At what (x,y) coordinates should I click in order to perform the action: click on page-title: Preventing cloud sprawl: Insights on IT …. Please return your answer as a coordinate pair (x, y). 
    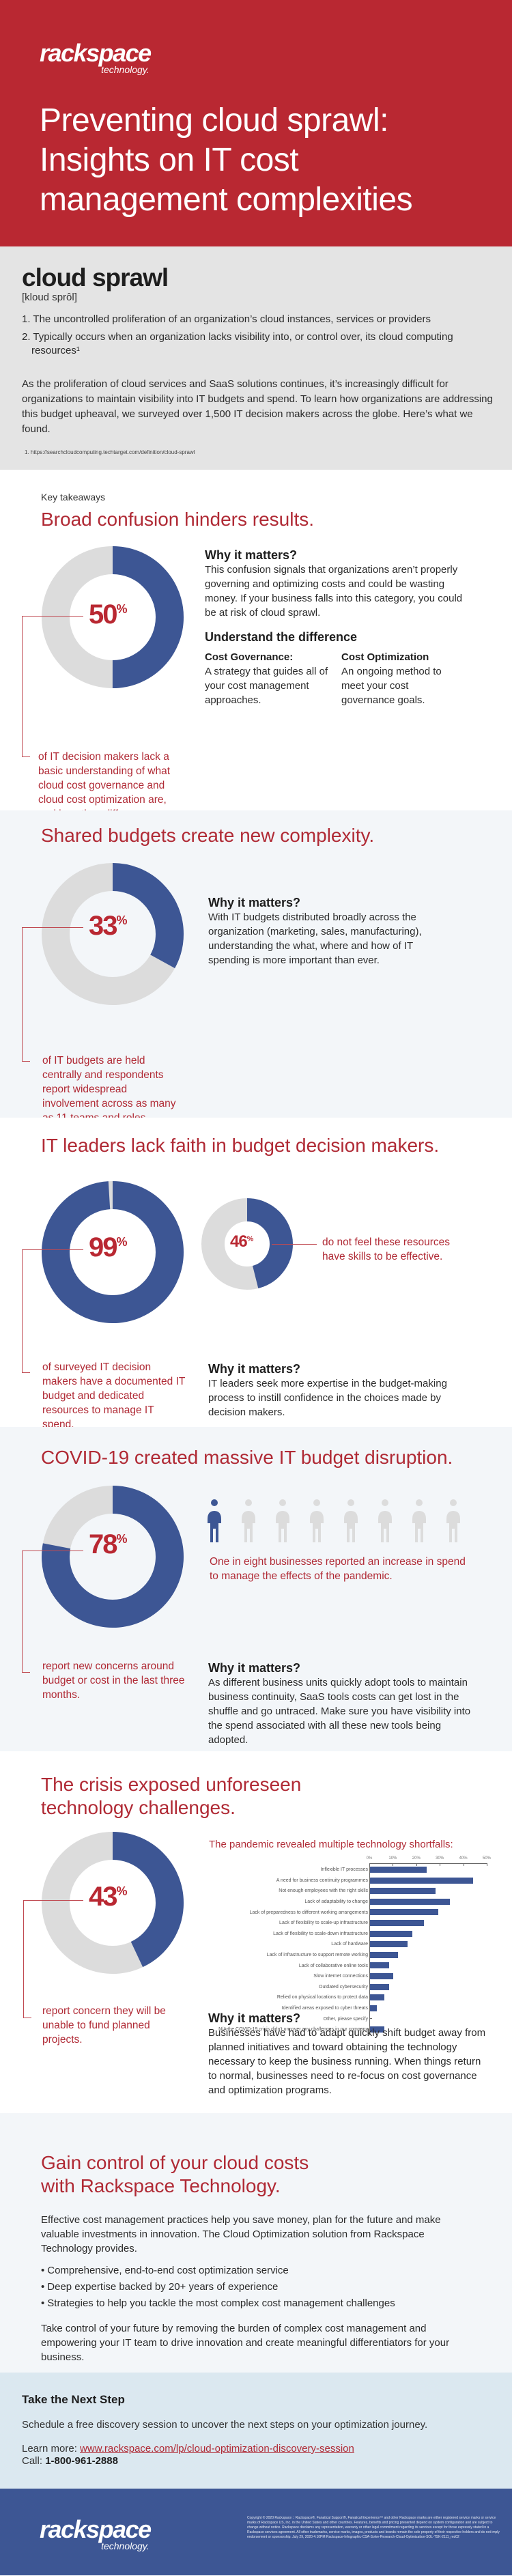
    Looking at the image, I should click on (226, 160).